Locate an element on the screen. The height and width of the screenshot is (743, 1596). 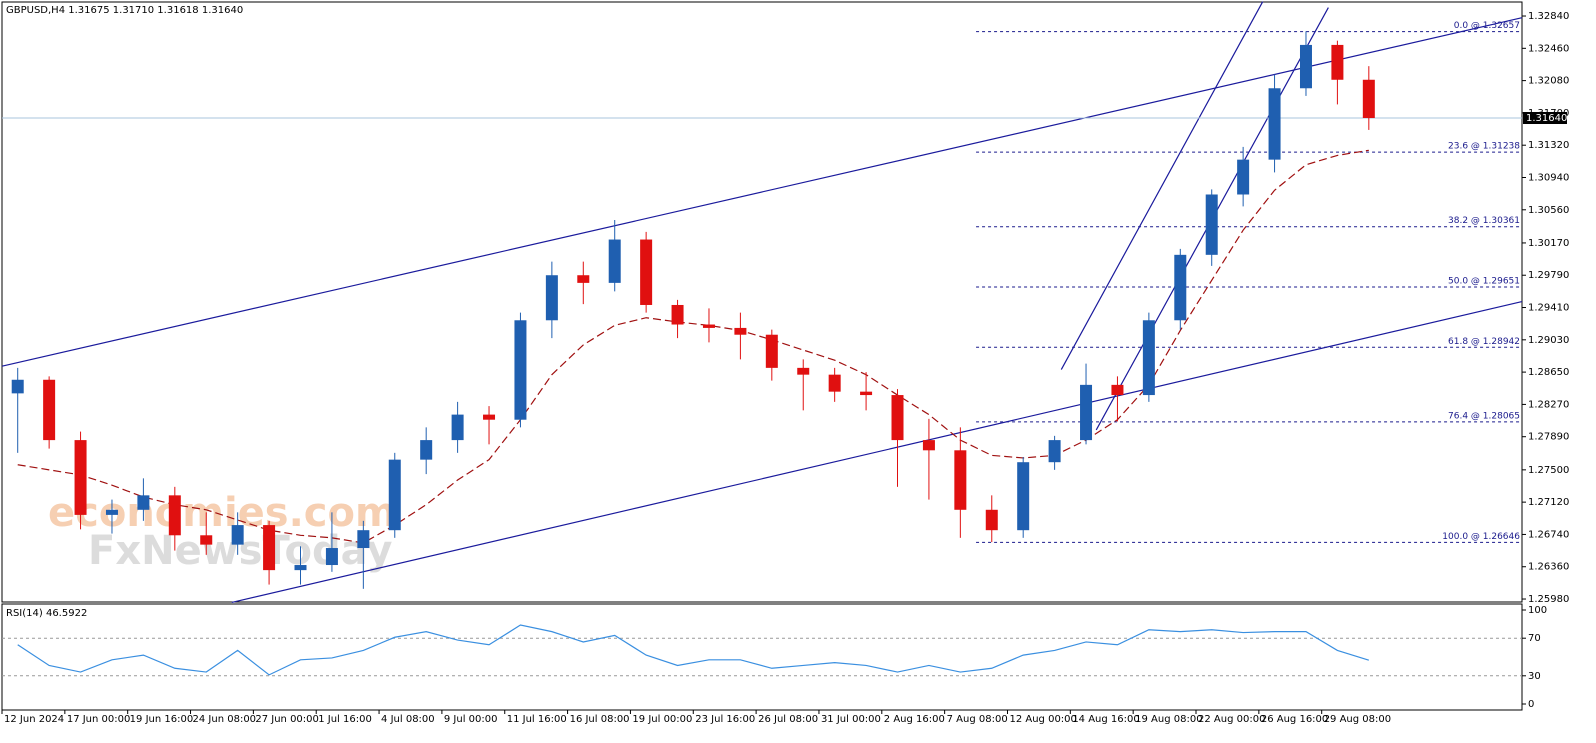
y-tick-label: 1.30560 is located at coordinates (1548, 210).